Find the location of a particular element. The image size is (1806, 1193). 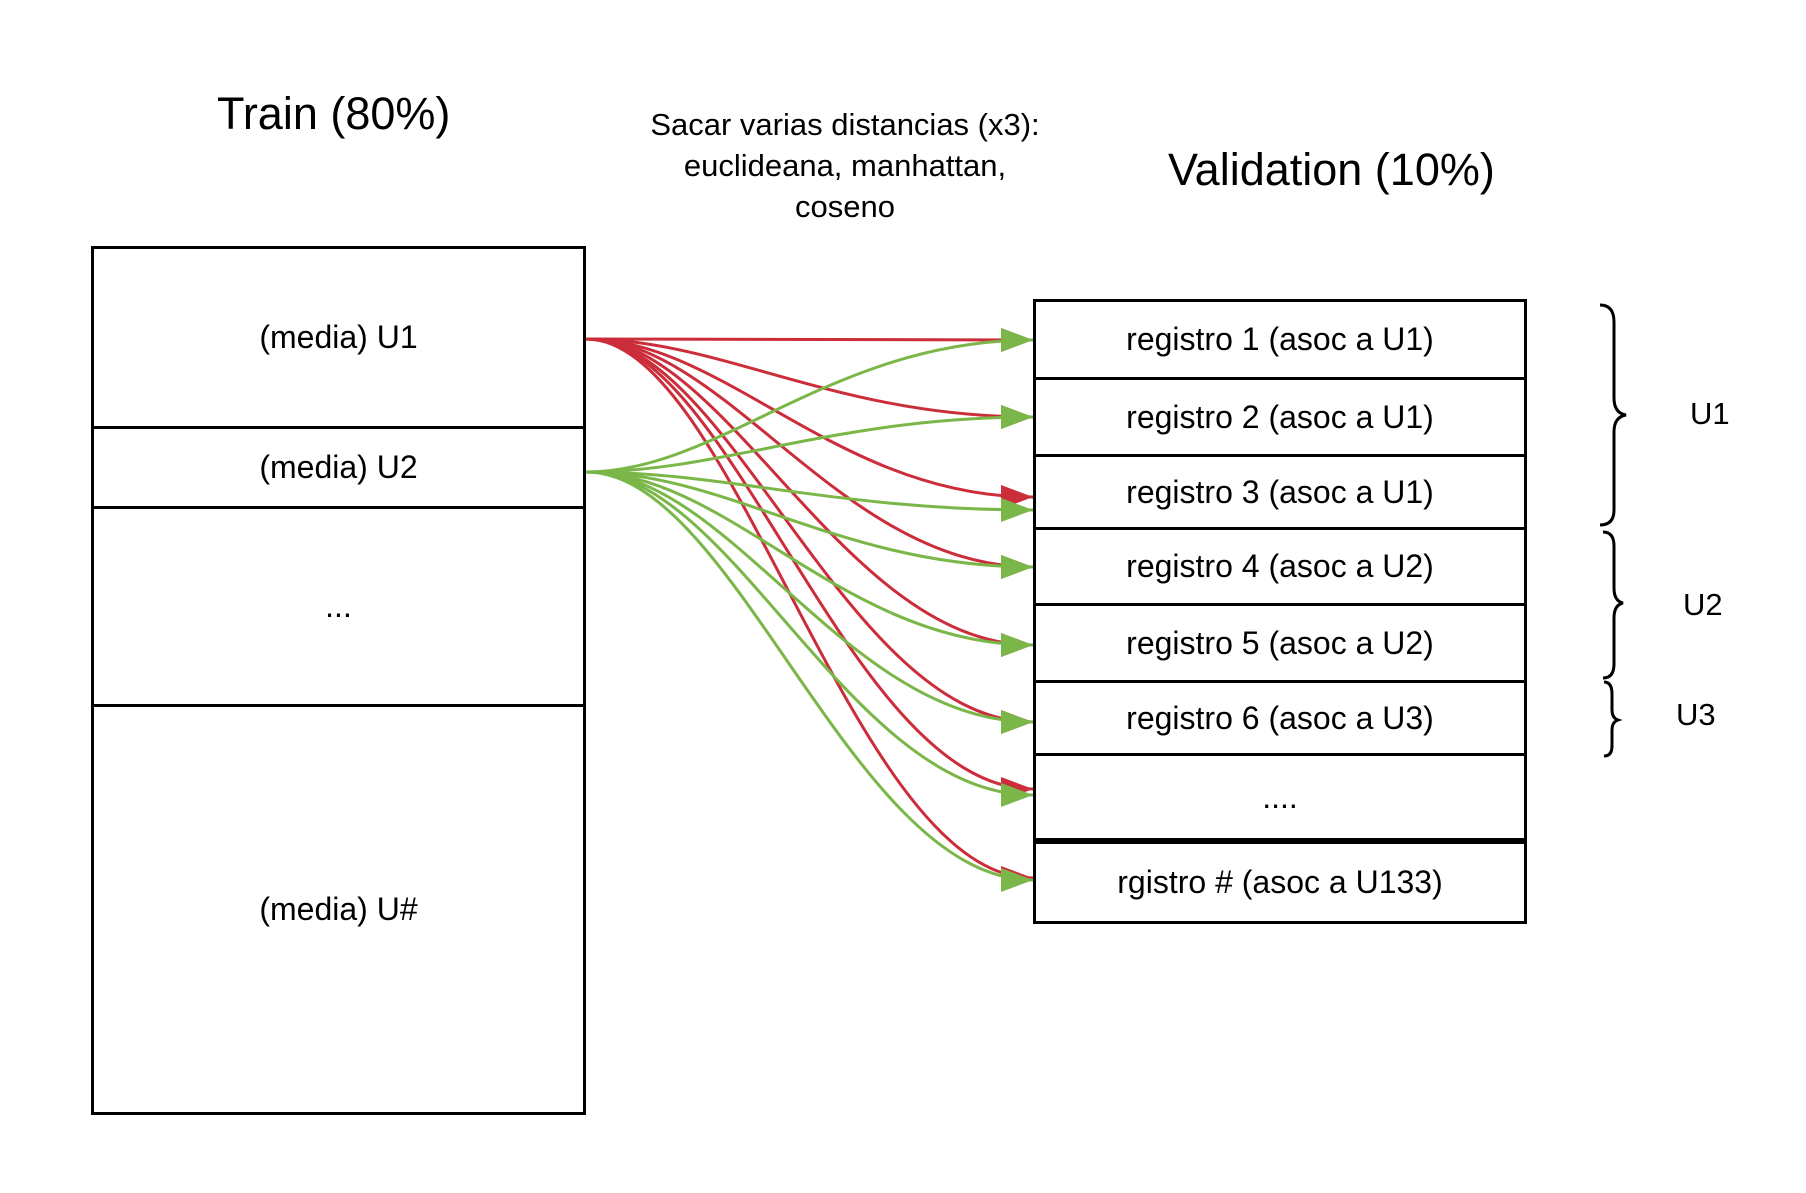

distance-note-line-3: coseno is located at coordinates (845, 206).